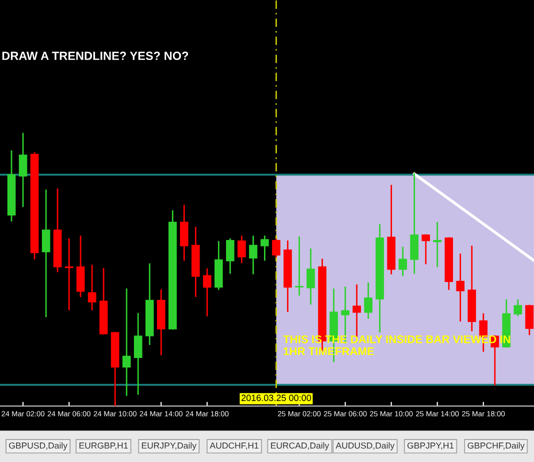 The width and height of the screenshot is (534, 462). Describe the element at coordinates (300, 446) in the screenshot. I see `text: EURCAD,Daily` at that location.